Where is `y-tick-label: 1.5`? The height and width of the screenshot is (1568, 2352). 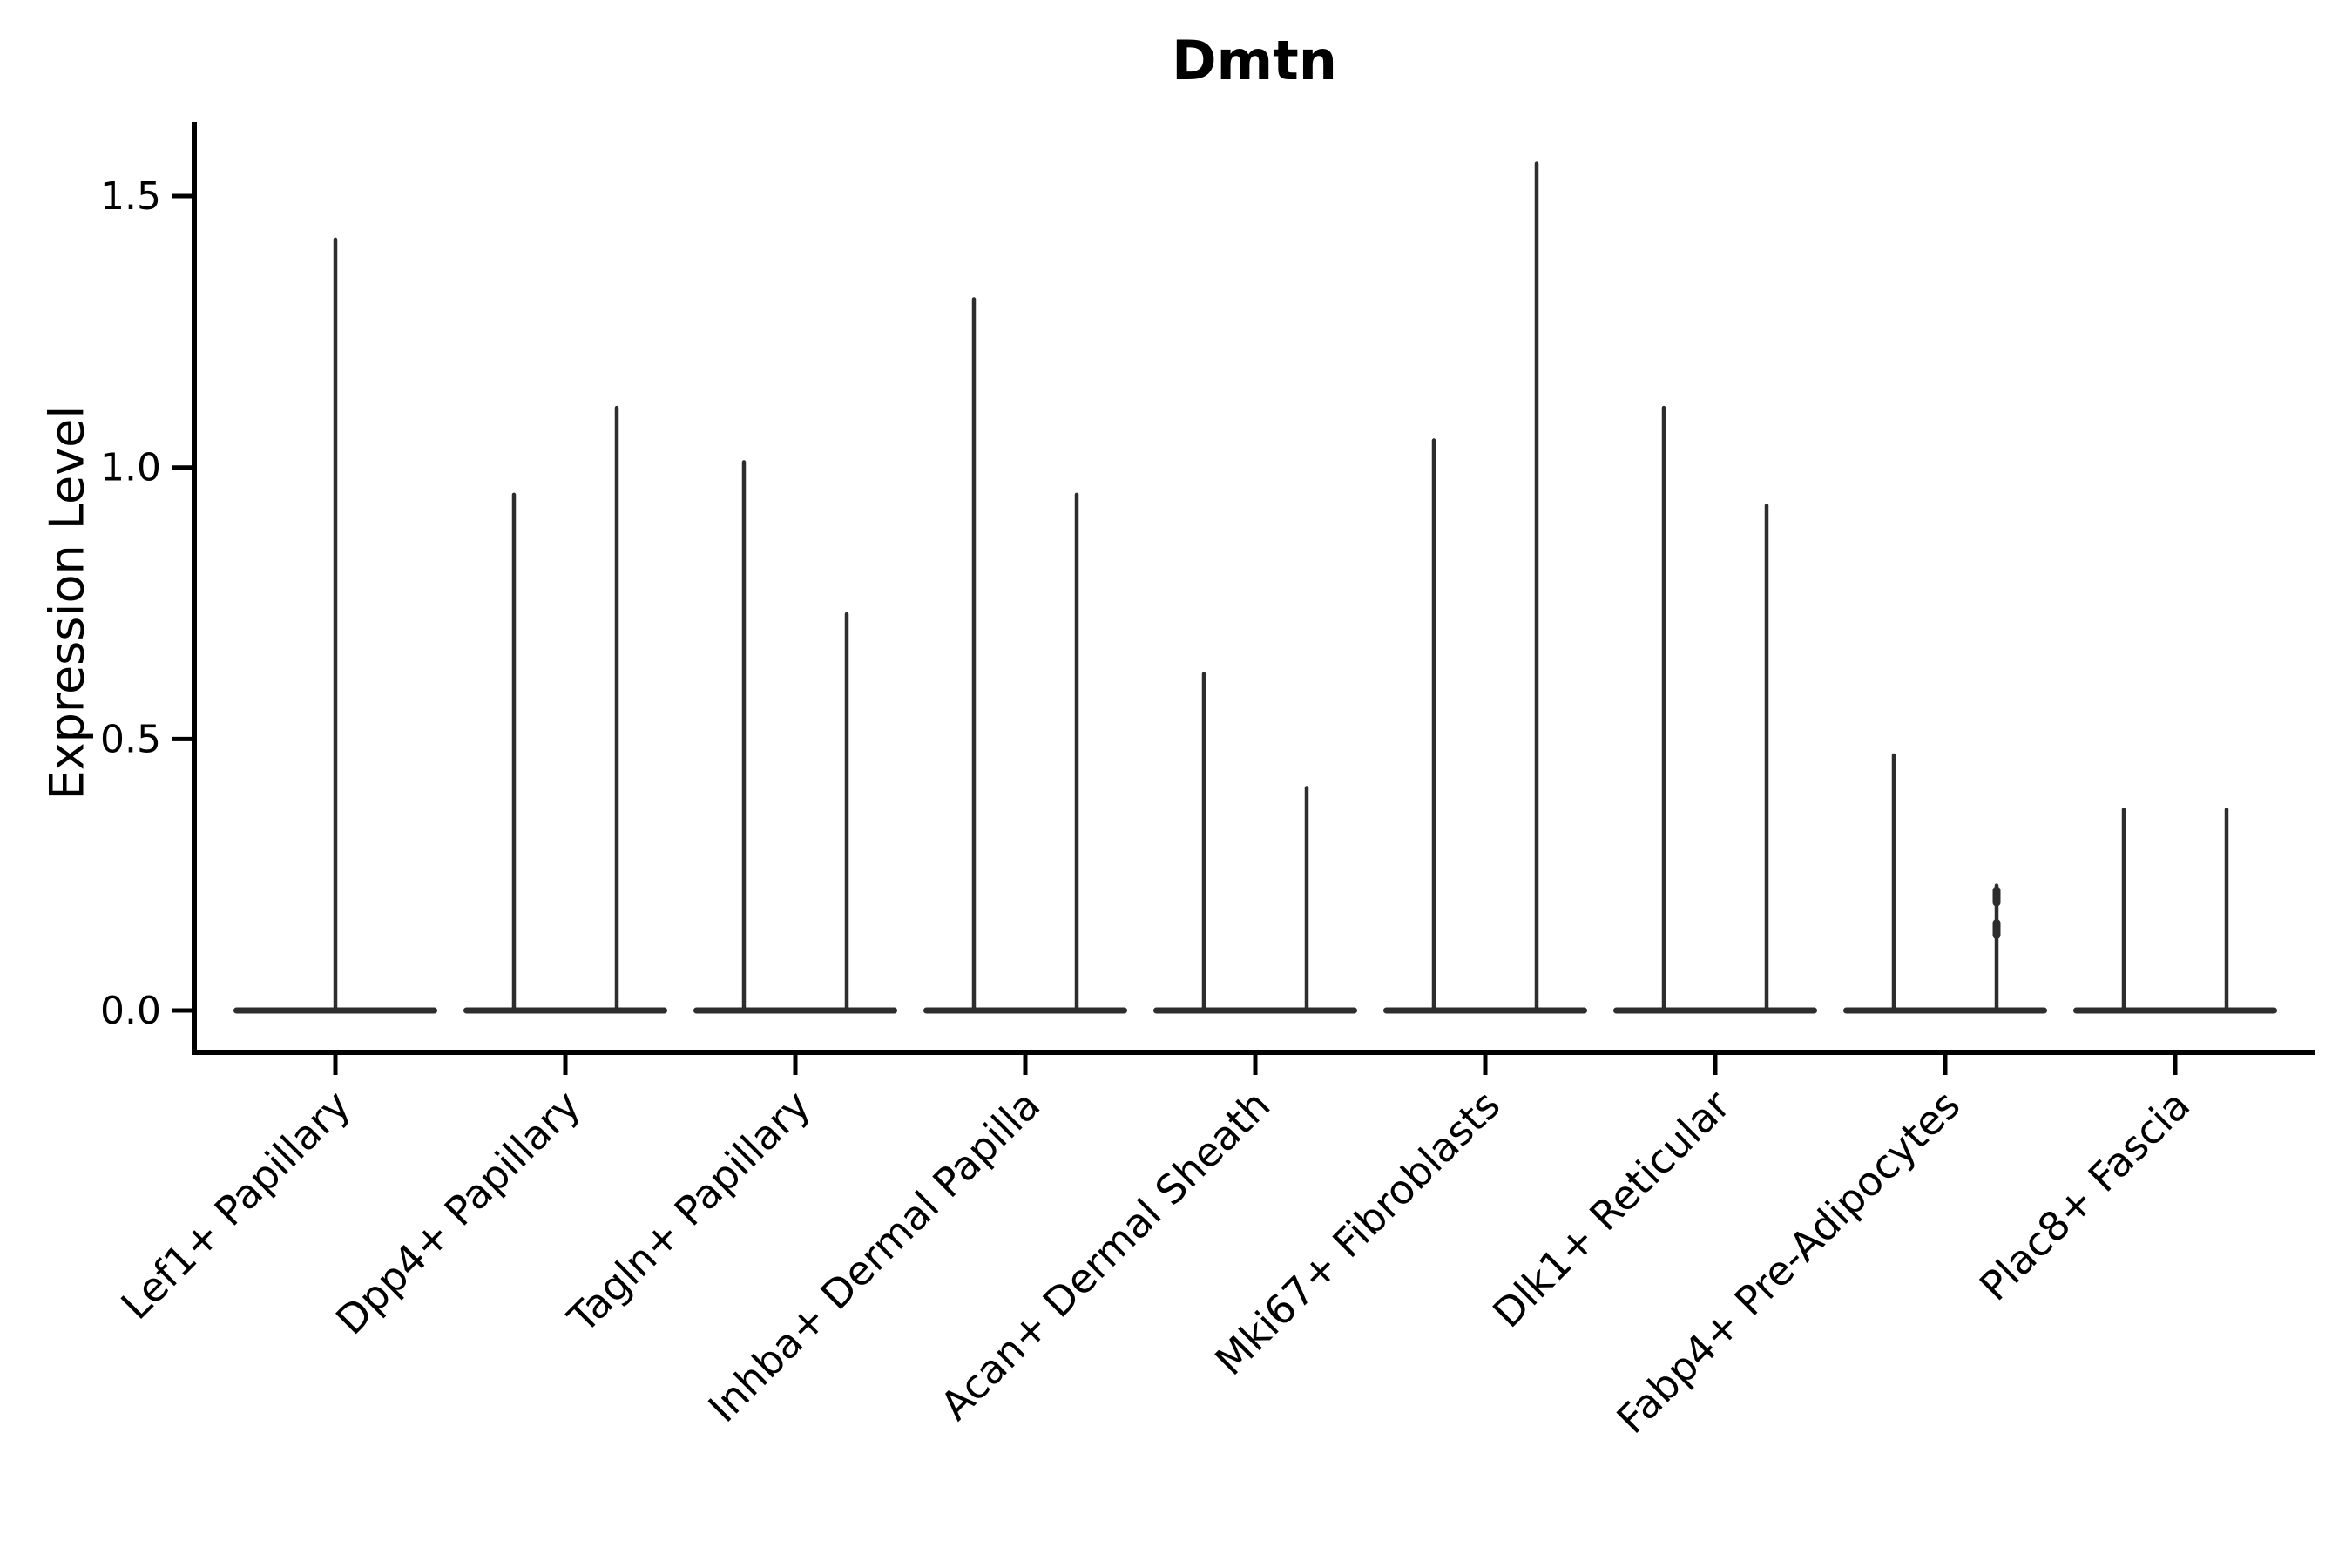 y-tick-label: 1.5 is located at coordinates (130, 196).